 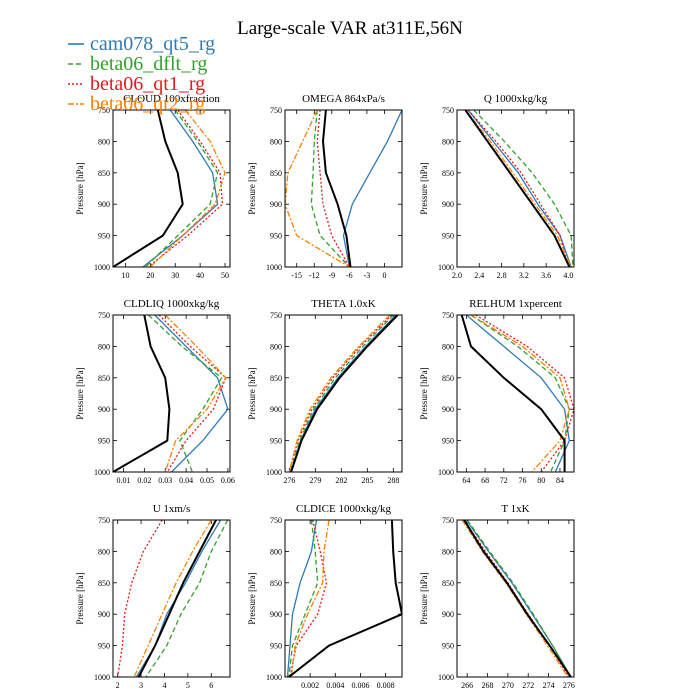 What do you see at coordinates (147, 84) in the screenshot?
I see `legend-entry: beta06_qt1_rg` at bounding box center [147, 84].